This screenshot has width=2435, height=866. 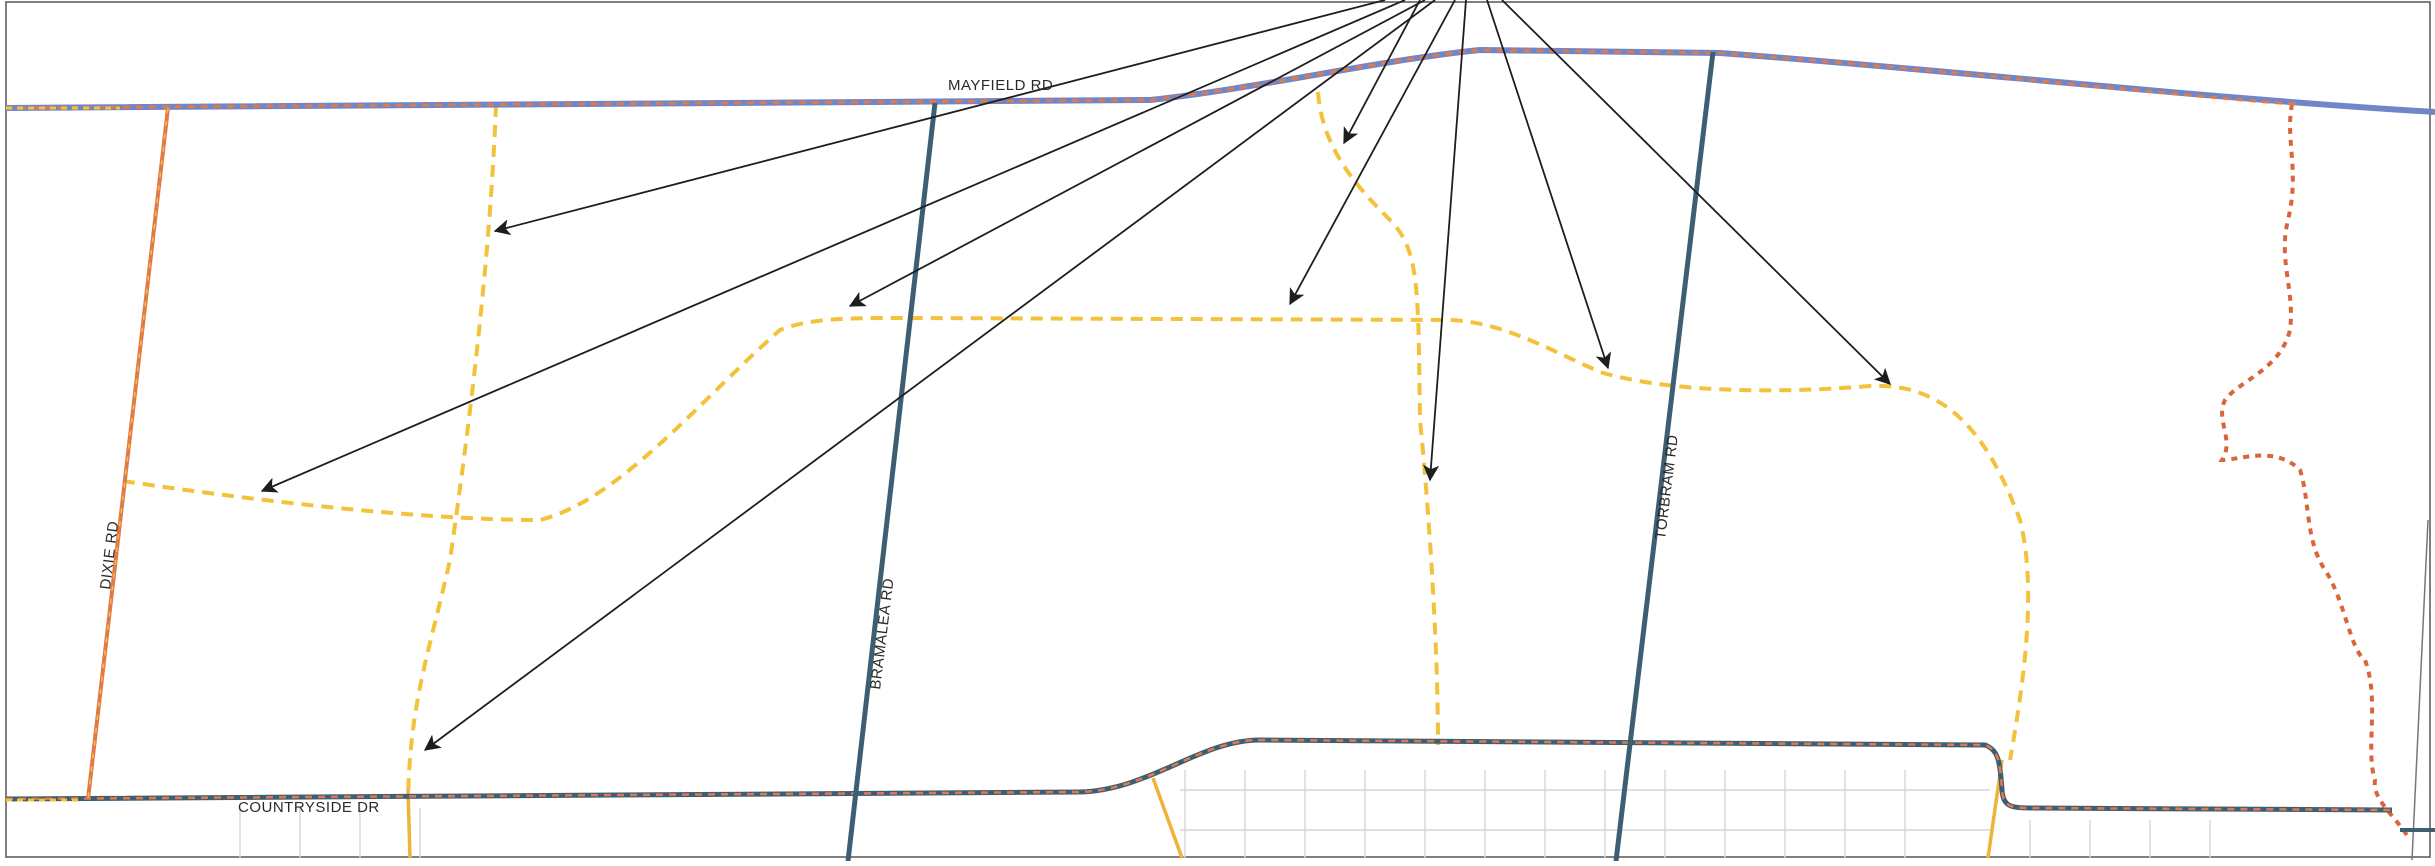 What do you see at coordinates (2315, 472) in the screenshot?
I see `creek-boundary` at bounding box center [2315, 472].